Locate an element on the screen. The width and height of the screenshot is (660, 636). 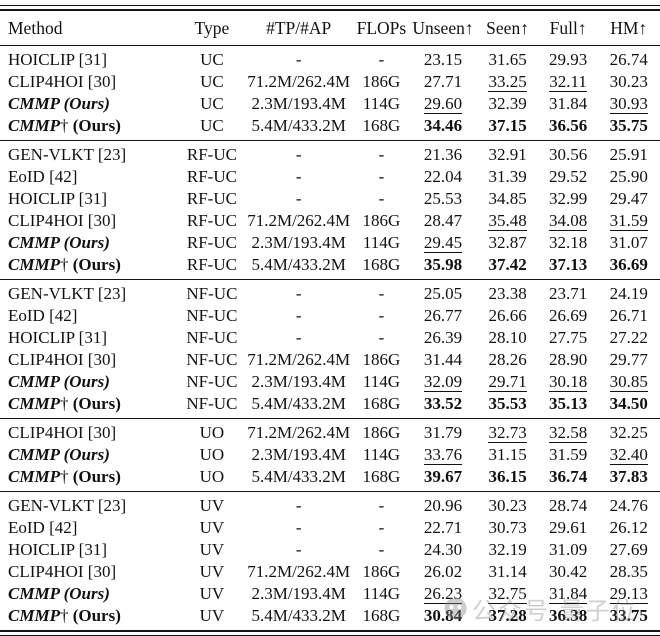
metric-value: 26.69 is located at coordinates (568, 315).